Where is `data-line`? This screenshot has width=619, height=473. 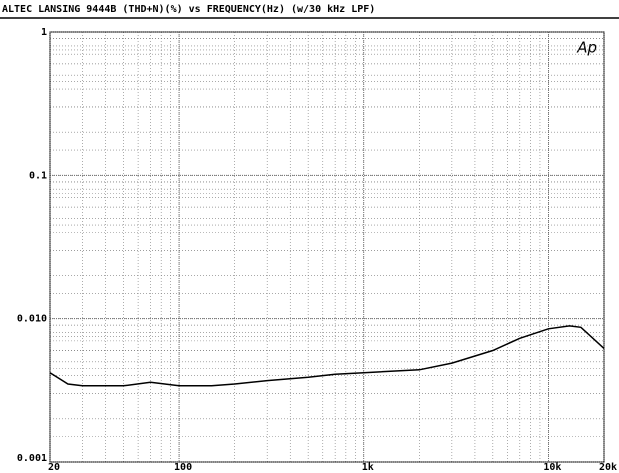
data-line is located at coordinates (327, 356).